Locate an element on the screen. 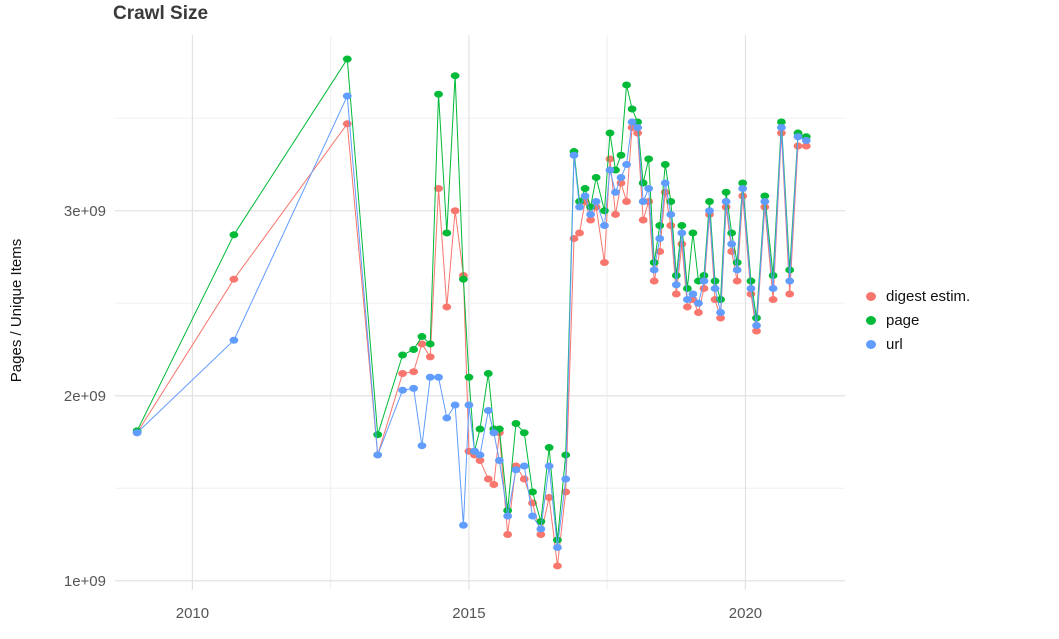 Image resolution: width=1059 pixels, height=639 pixels. y-axis-label: Pages / Unique Items is located at coordinates (17, 310).